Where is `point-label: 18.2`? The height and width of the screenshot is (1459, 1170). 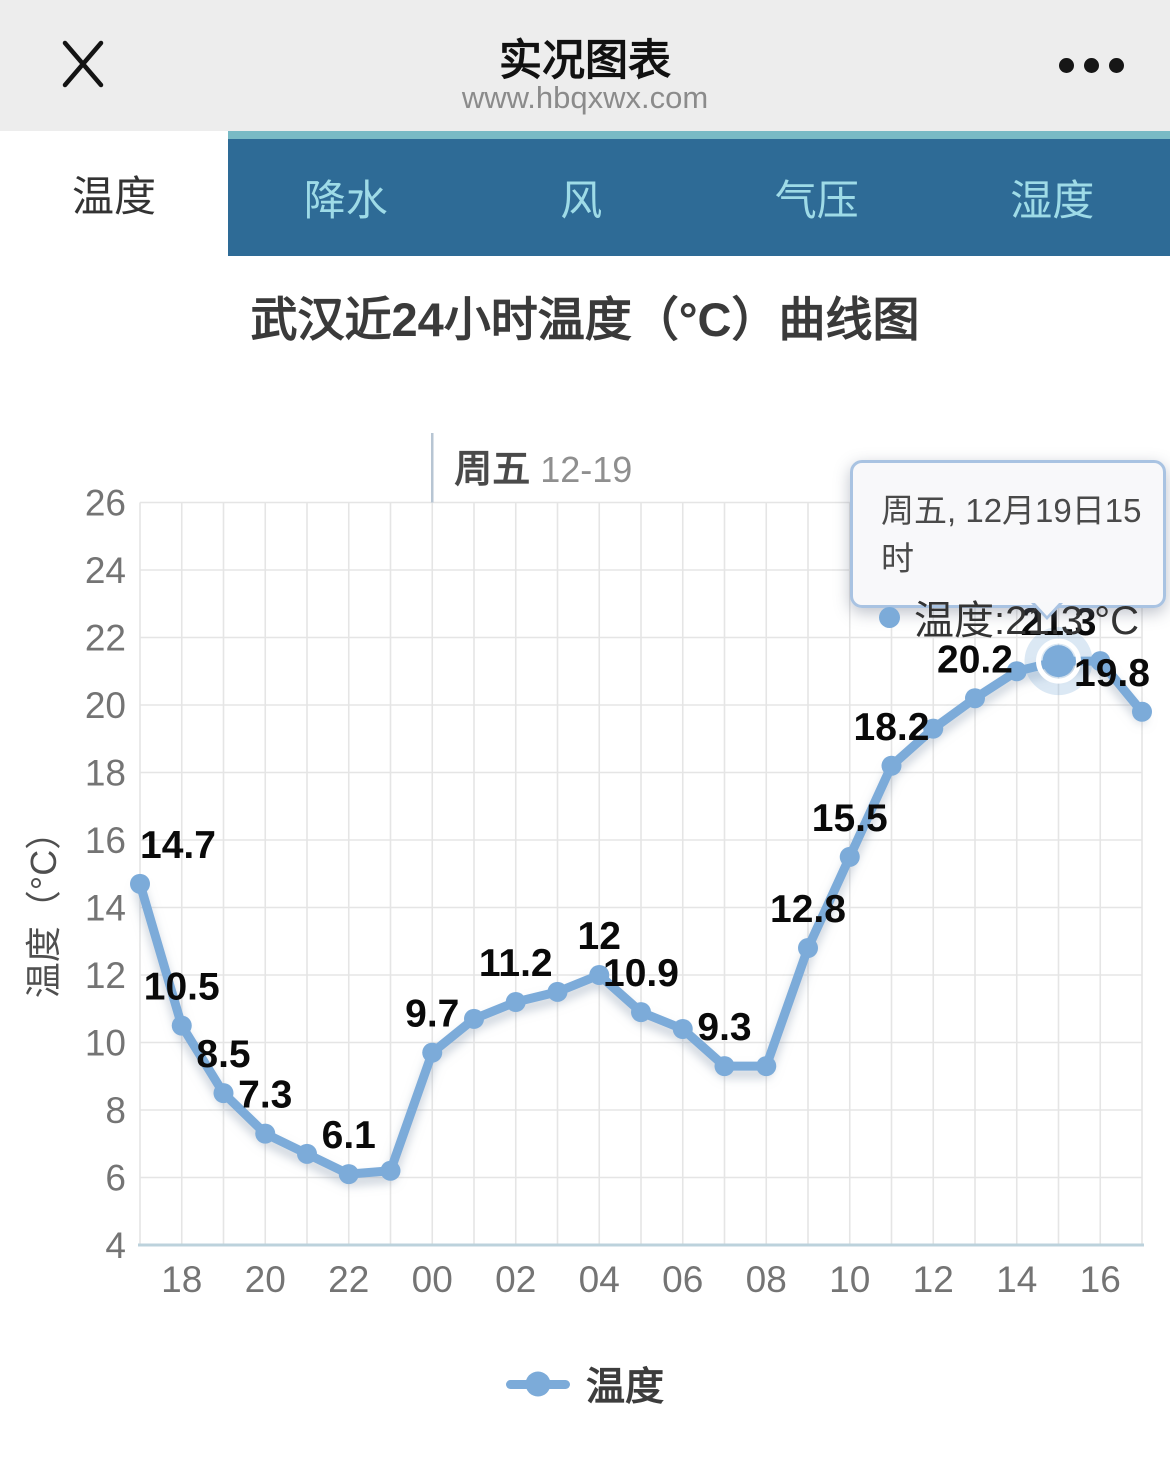
point-label: 18.2 is located at coordinates (892, 727).